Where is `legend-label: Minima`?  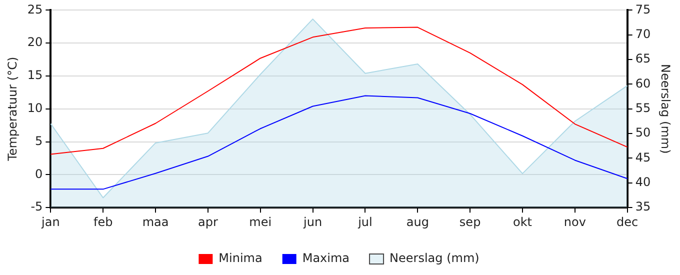 legend-label: Minima is located at coordinates (240, 258).